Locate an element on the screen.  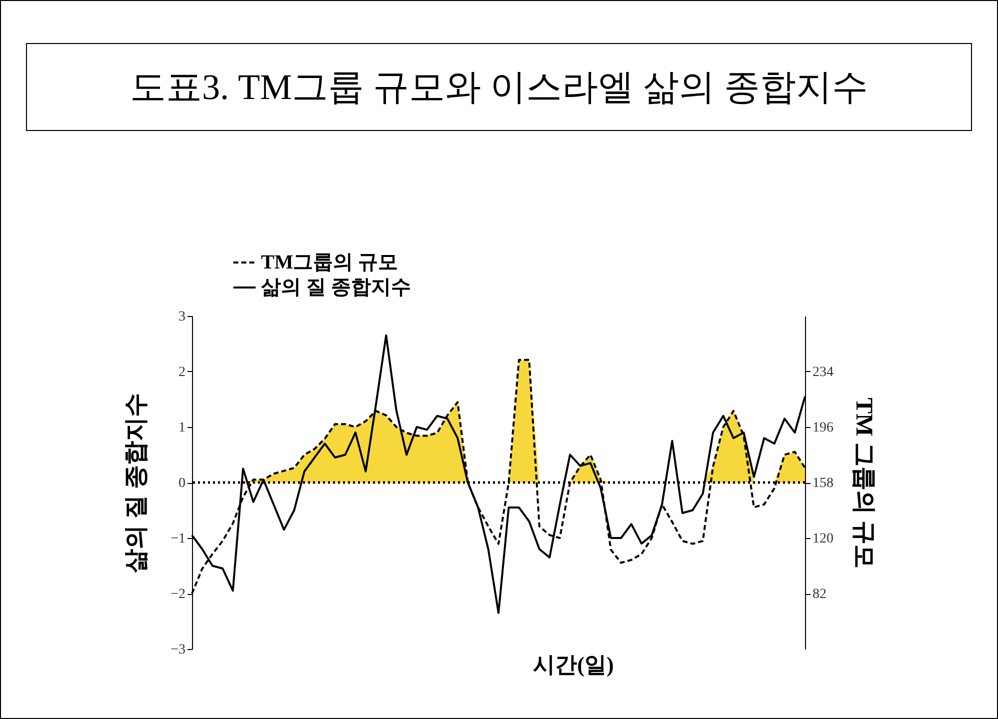
y-tick-label: 0 is located at coordinates (182, 483).